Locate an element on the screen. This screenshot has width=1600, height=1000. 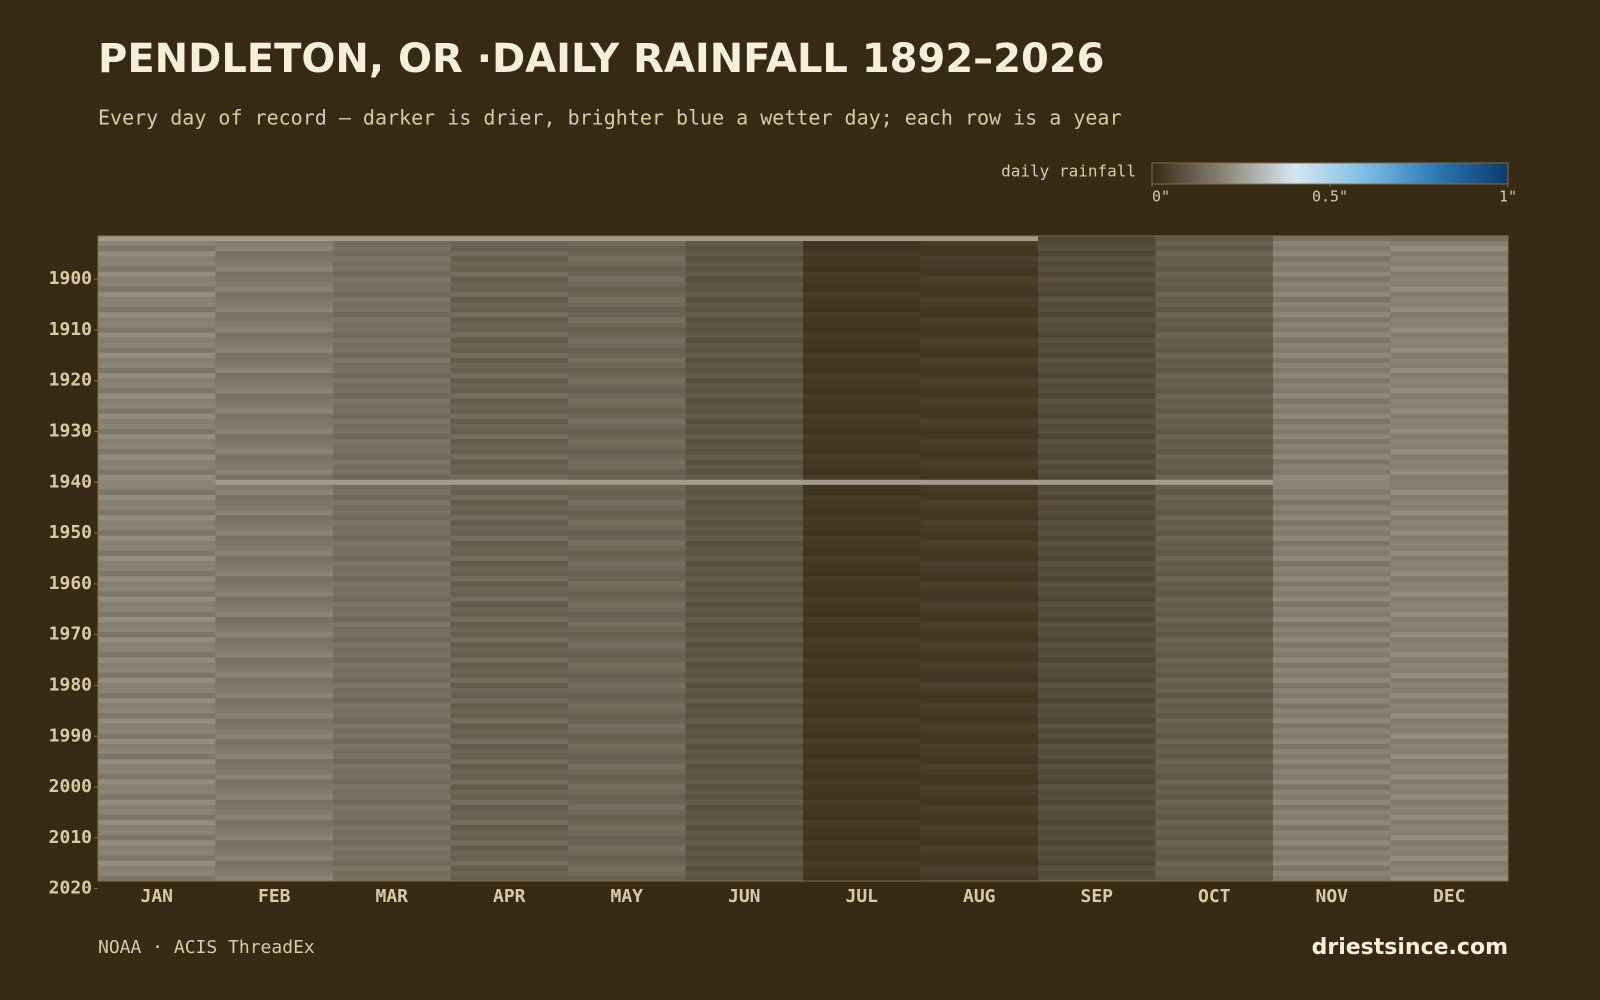
x-tick-label: MAY is located at coordinates (626, 896).